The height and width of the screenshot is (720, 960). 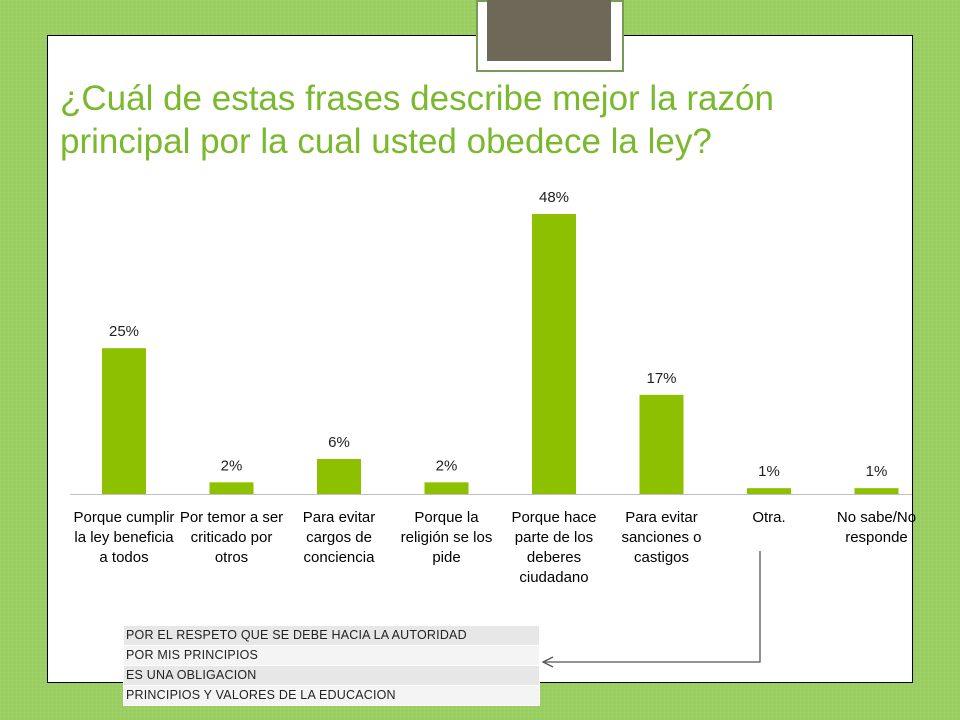 What do you see at coordinates (661, 378) in the screenshot?
I see `data-label-5: 17%` at bounding box center [661, 378].